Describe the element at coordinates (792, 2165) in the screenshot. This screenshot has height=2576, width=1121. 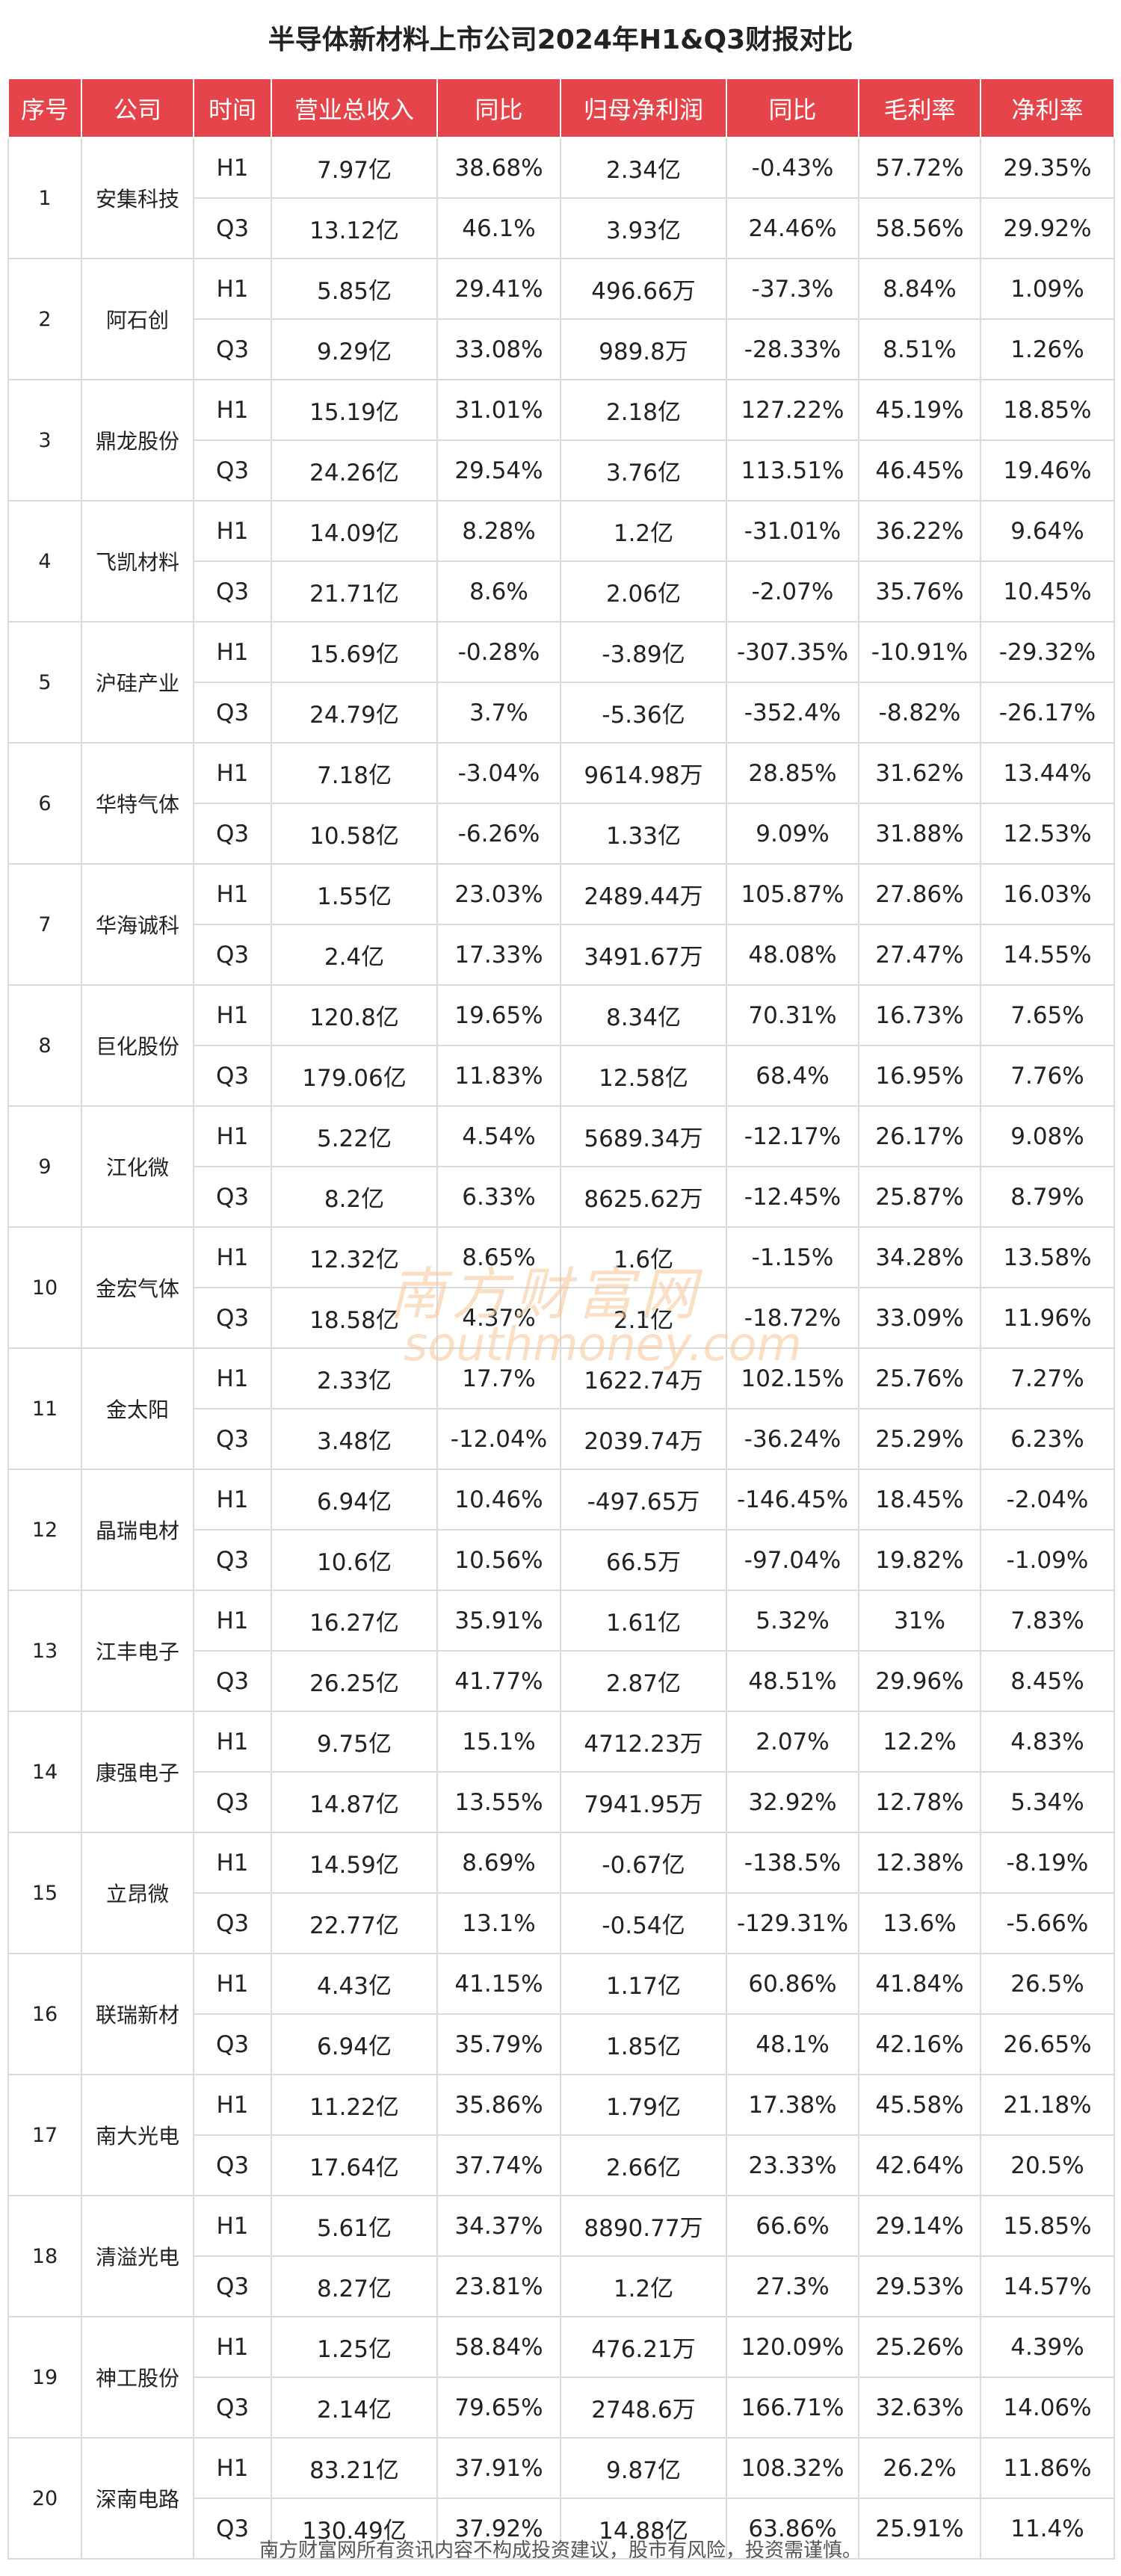
I see `cell-profit-yoy: 23.33%` at that location.